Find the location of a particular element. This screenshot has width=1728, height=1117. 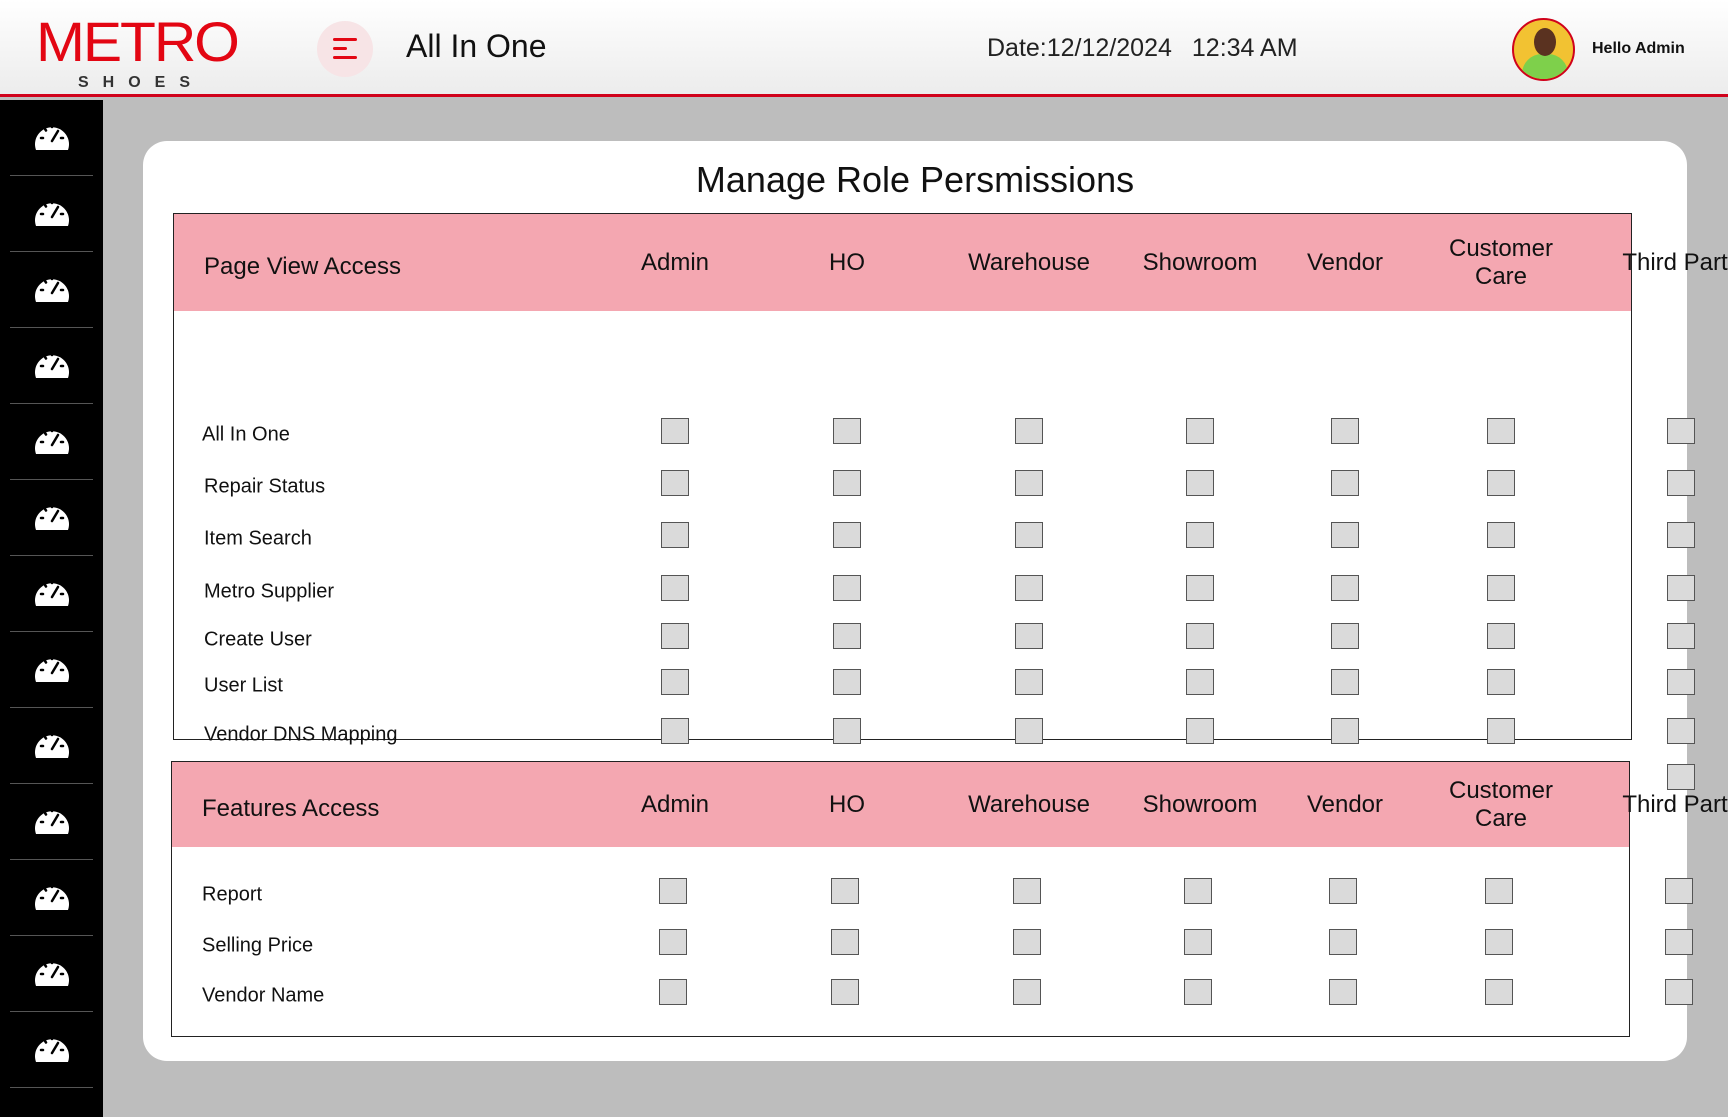

row-label: Create User is located at coordinates (258, 639).